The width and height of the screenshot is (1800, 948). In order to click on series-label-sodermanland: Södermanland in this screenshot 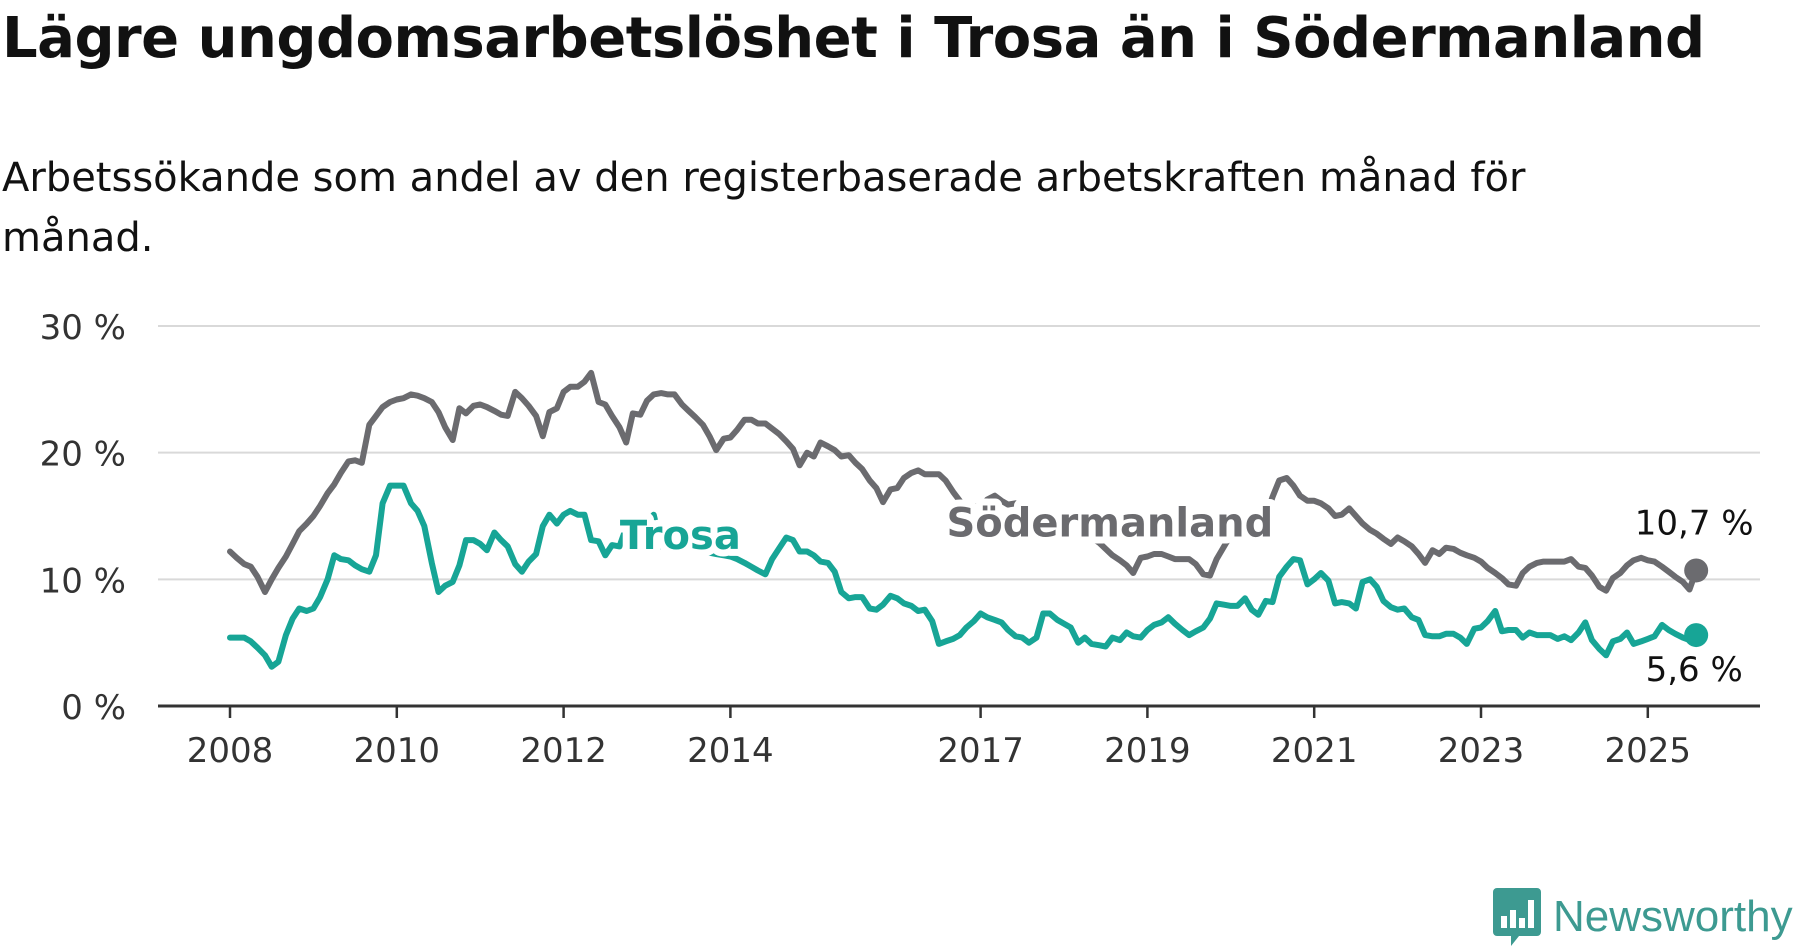, I will do `click(1109, 523)`.